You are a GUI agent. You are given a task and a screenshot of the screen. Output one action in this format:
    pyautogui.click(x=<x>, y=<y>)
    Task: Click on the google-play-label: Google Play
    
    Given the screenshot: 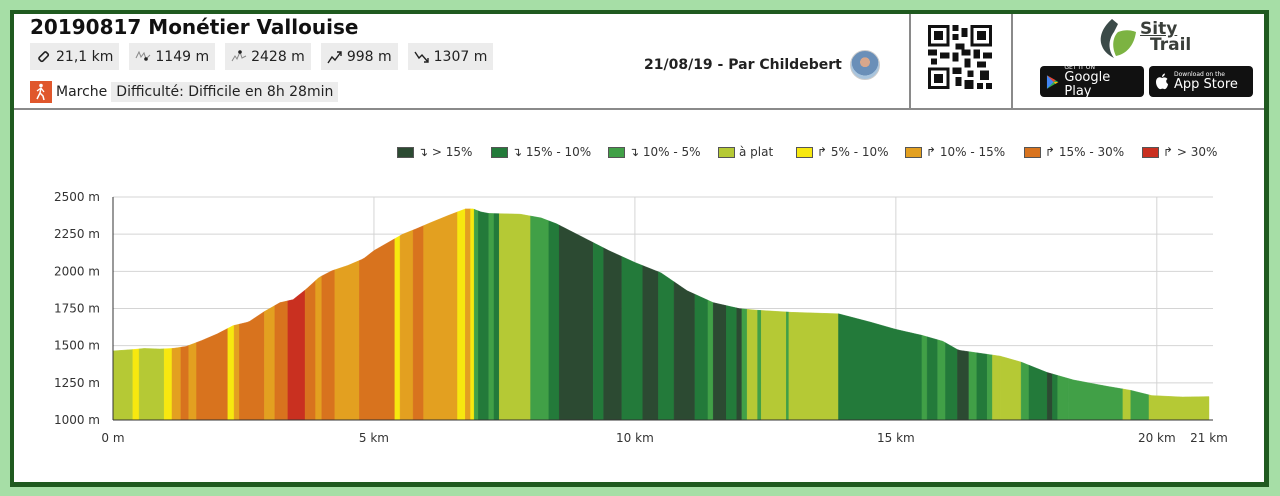 What is the action you would take?
    pyautogui.click(x=1087, y=84)
    